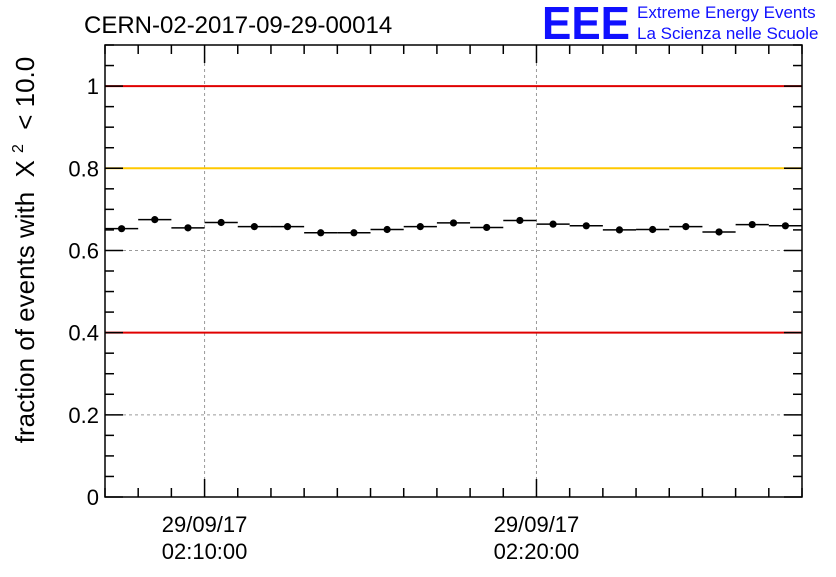  I want to click on y-tick-label: 0, so click(93, 497).